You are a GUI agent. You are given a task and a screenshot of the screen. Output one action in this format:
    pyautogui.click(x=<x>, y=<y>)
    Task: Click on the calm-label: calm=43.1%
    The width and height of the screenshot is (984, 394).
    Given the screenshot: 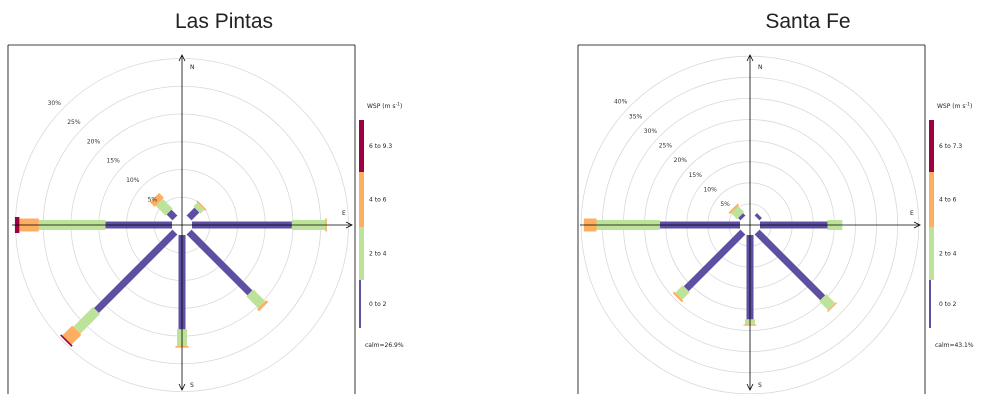 What is the action you would take?
    pyautogui.click(x=954, y=345)
    